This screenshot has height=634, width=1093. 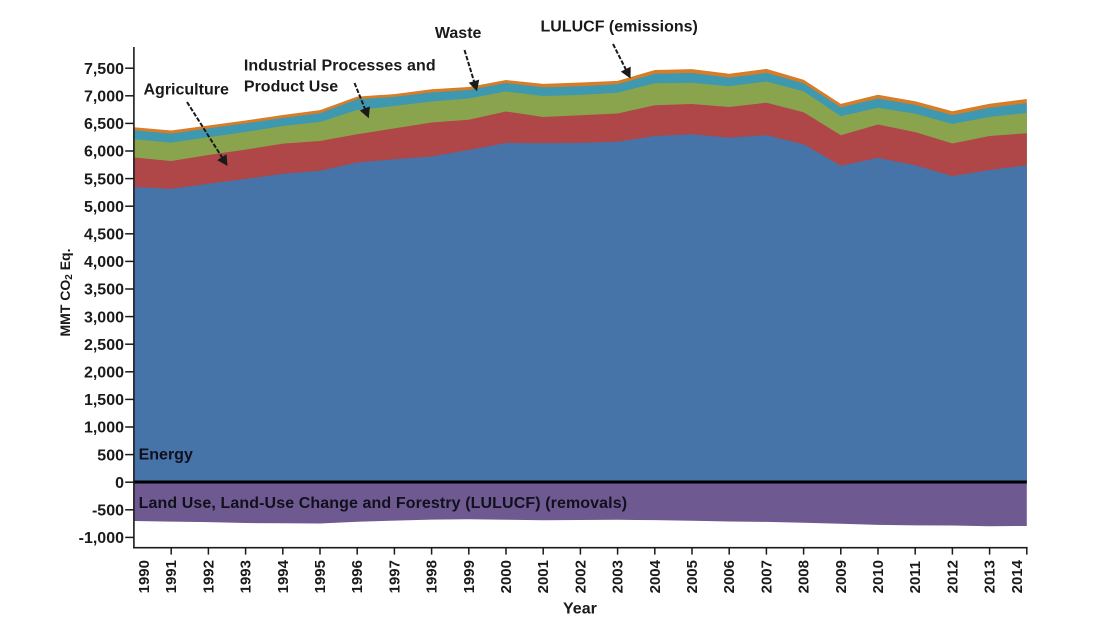 I want to click on svg-text: Energy, so click(x=166, y=454).